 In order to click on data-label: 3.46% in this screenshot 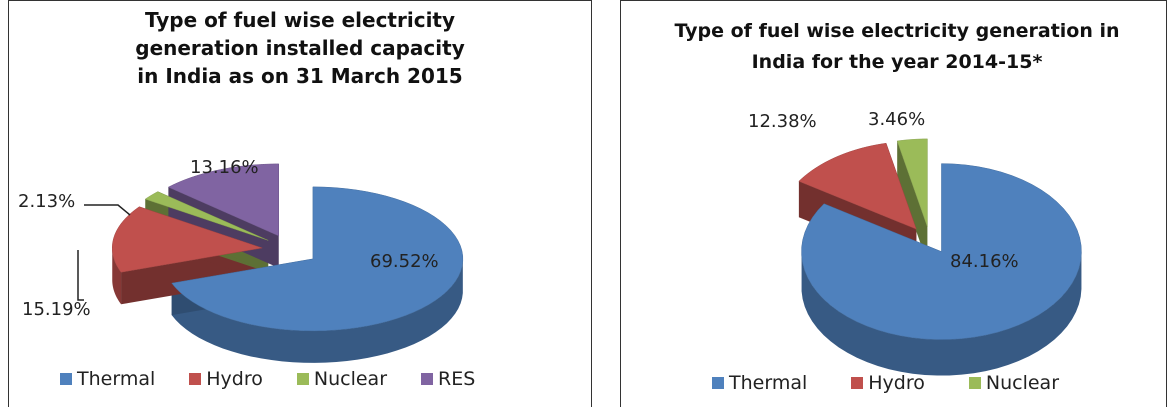, I will do `click(896, 119)`.